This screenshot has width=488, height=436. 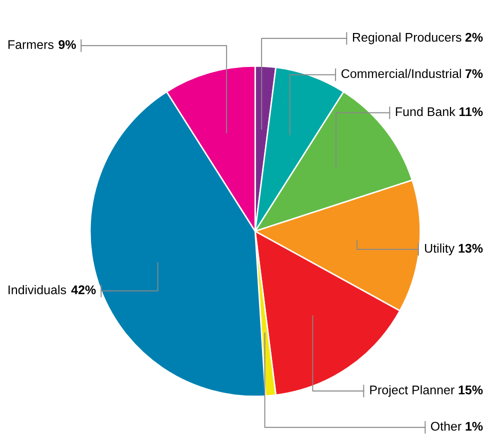 What do you see at coordinates (474, 73) in the screenshot?
I see `data-label: 7%` at bounding box center [474, 73].